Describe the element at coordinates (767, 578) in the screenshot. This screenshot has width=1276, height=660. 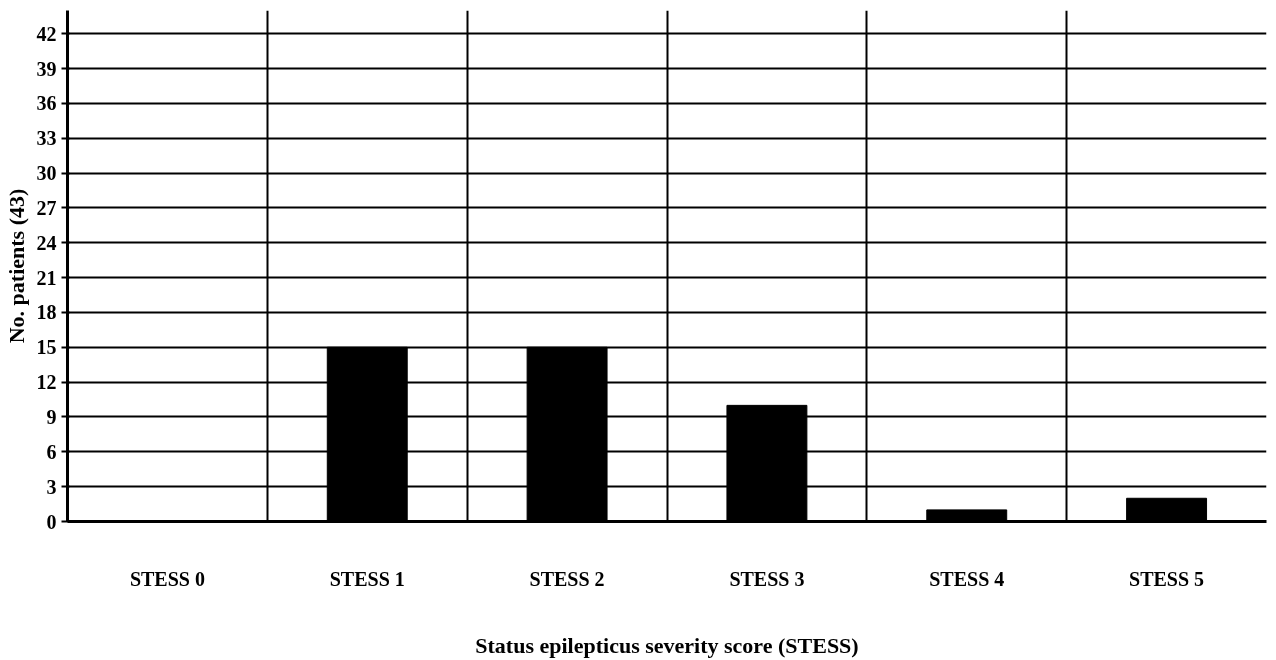
I see `x-tick-label: STESS 3` at that location.